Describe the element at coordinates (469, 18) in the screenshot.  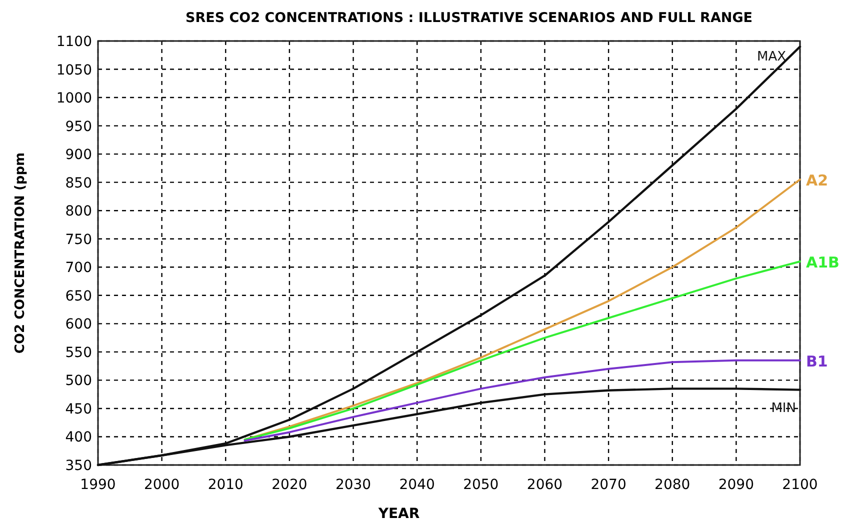
I see `chart-title: SRES CO2 CONCENTRATIONS : ILLUSTRATIVE SCENARIOS AND FULL RANGE` at that location.